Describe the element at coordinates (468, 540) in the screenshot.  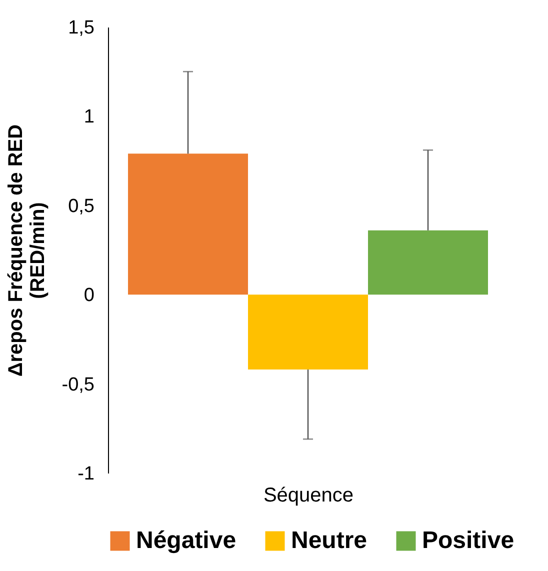
I see `legend-label: Positive` at that location.